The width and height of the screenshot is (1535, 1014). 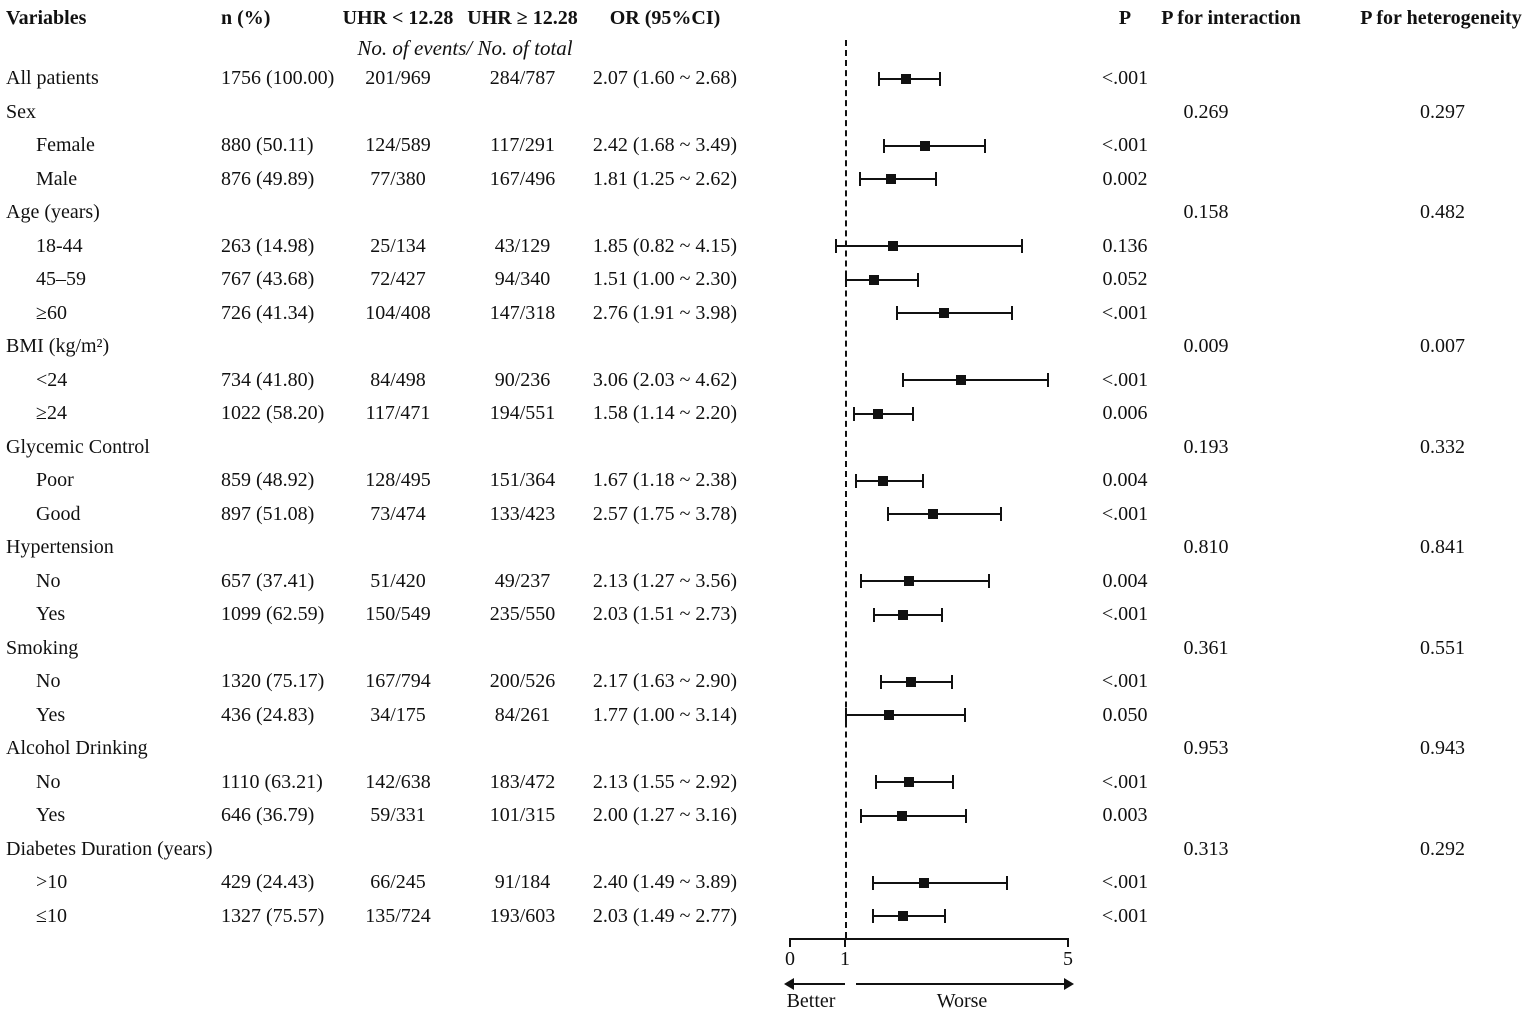 I want to click on events-uhr-high-cell: 94/340, so click(x=522, y=279).